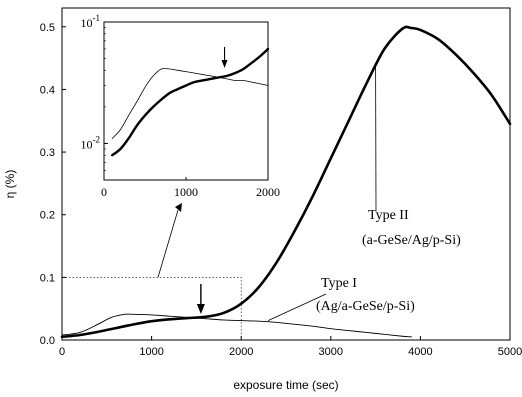 The width and height of the screenshot is (522, 397). I want to click on y-tick-label: 0.1, so click(47, 278).